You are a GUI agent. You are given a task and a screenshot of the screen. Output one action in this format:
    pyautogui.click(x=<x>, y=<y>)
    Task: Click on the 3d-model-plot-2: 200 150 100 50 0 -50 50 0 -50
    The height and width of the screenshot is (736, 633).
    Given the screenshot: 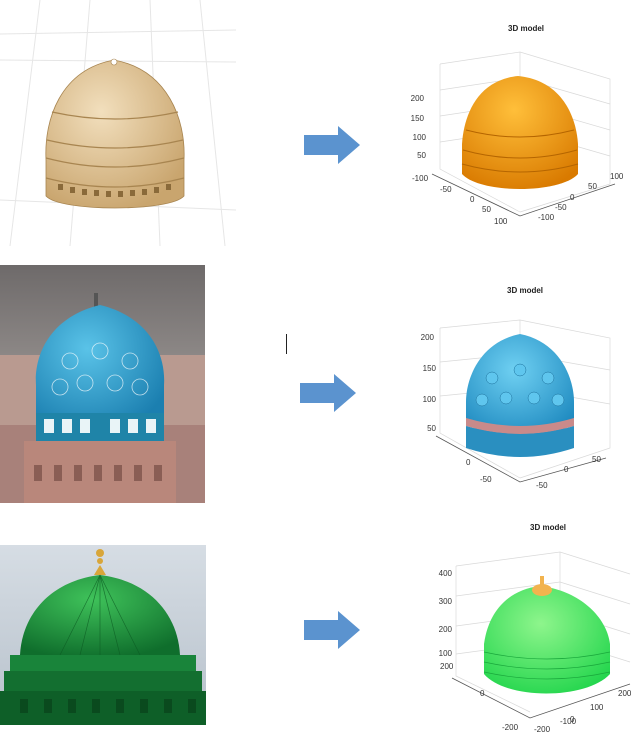 What is the action you would take?
    pyautogui.click(x=516, y=404)
    